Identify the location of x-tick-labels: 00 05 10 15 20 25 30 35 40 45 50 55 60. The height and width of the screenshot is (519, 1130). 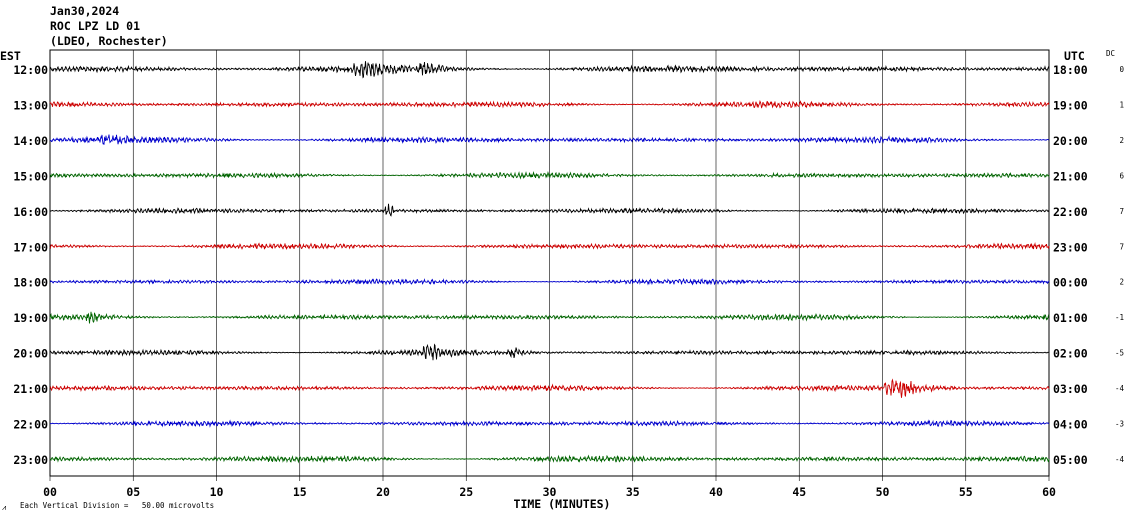
(549, 492).